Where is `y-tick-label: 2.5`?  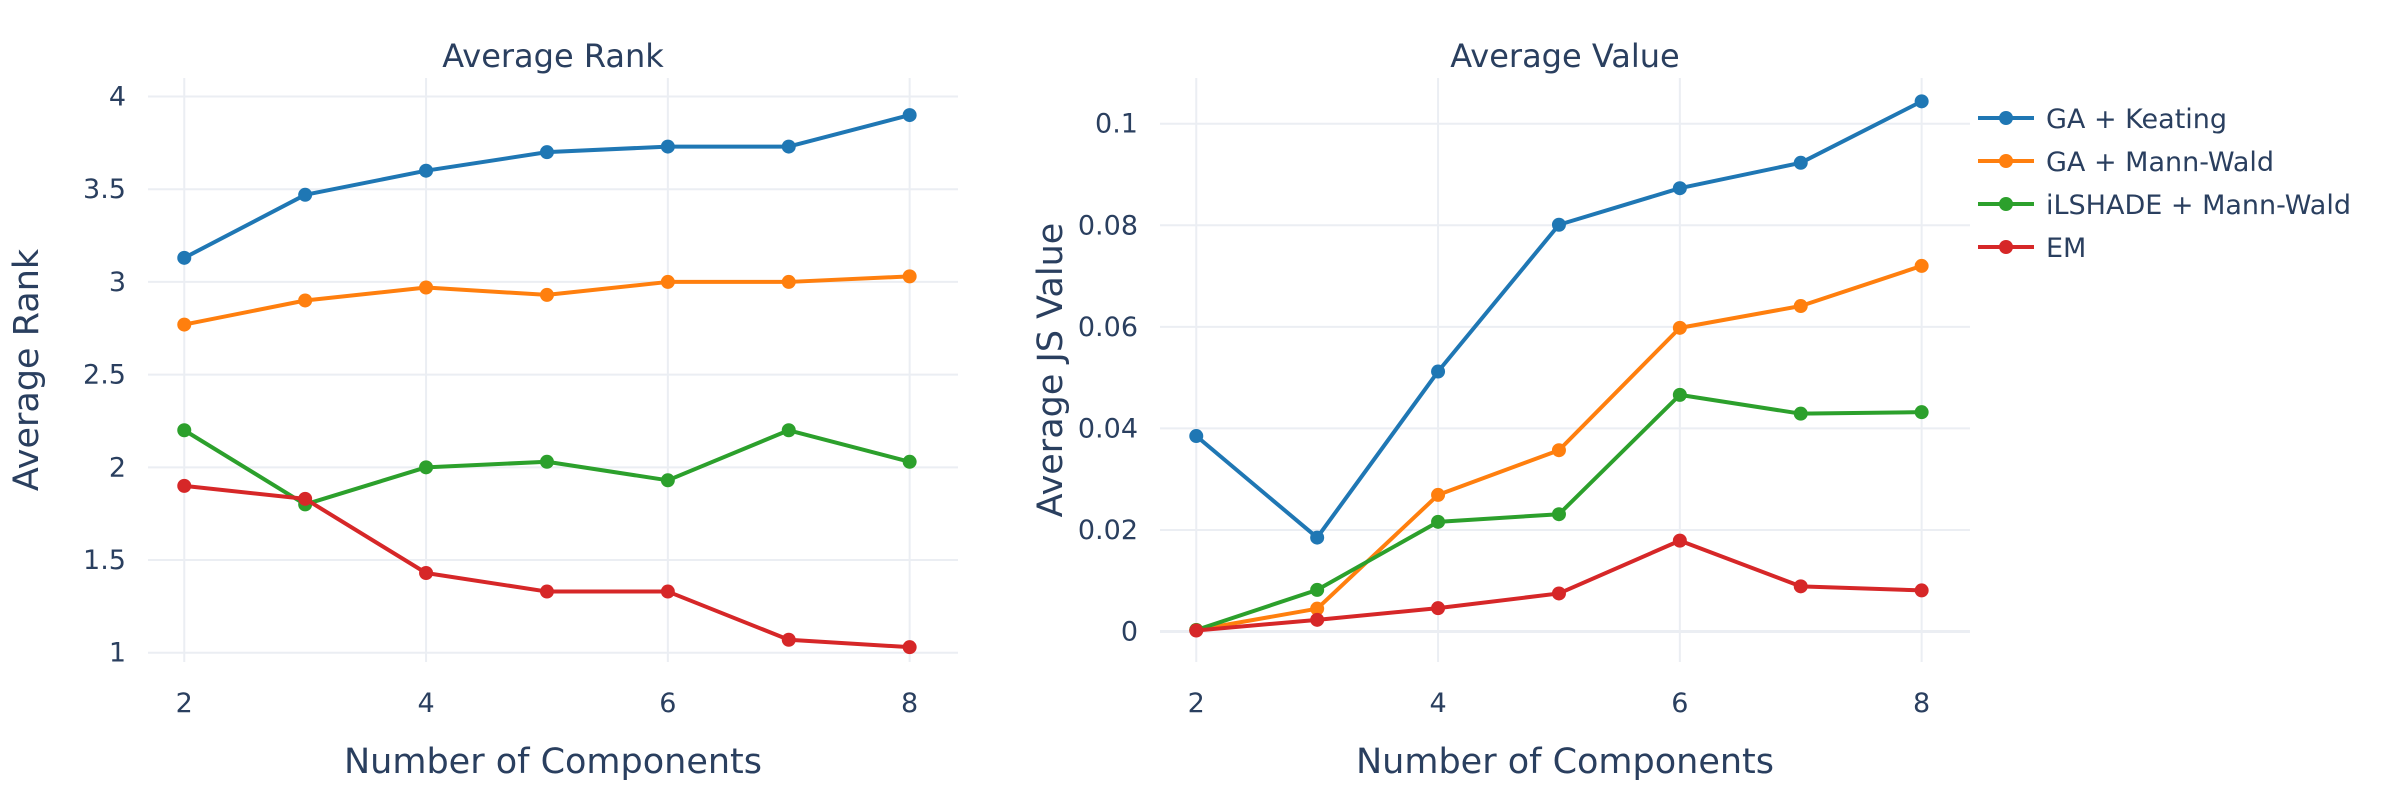 y-tick-label: 2.5 is located at coordinates (104, 375).